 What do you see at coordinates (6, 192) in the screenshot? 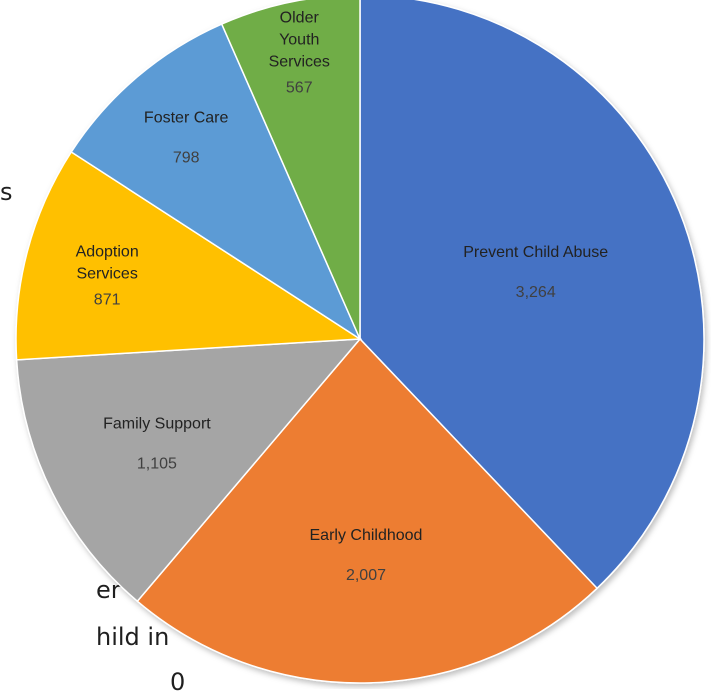
I see `background-text-fragment-1: s` at bounding box center [6, 192].